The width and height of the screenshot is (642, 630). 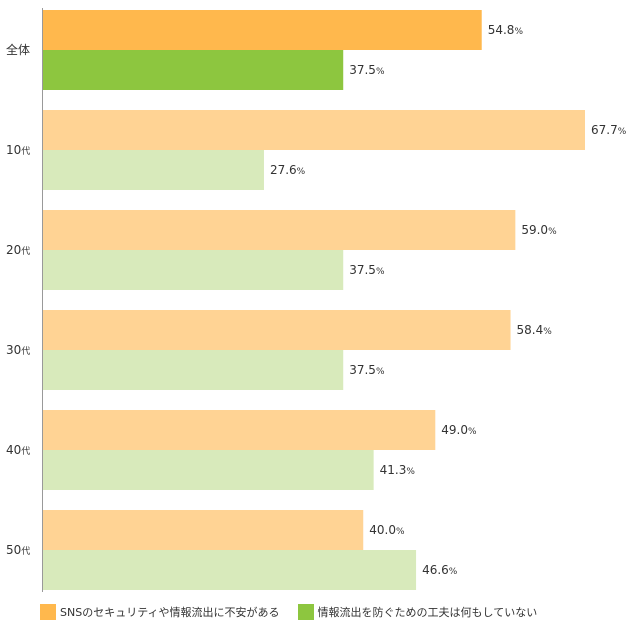 What do you see at coordinates (18, 550) in the screenshot?
I see `category-label: 50代` at bounding box center [18, 550].